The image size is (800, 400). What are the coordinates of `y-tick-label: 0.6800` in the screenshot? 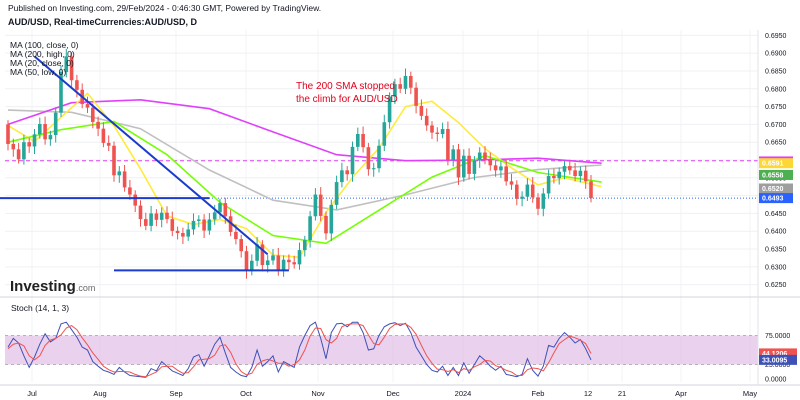 It's located at (776, 89).